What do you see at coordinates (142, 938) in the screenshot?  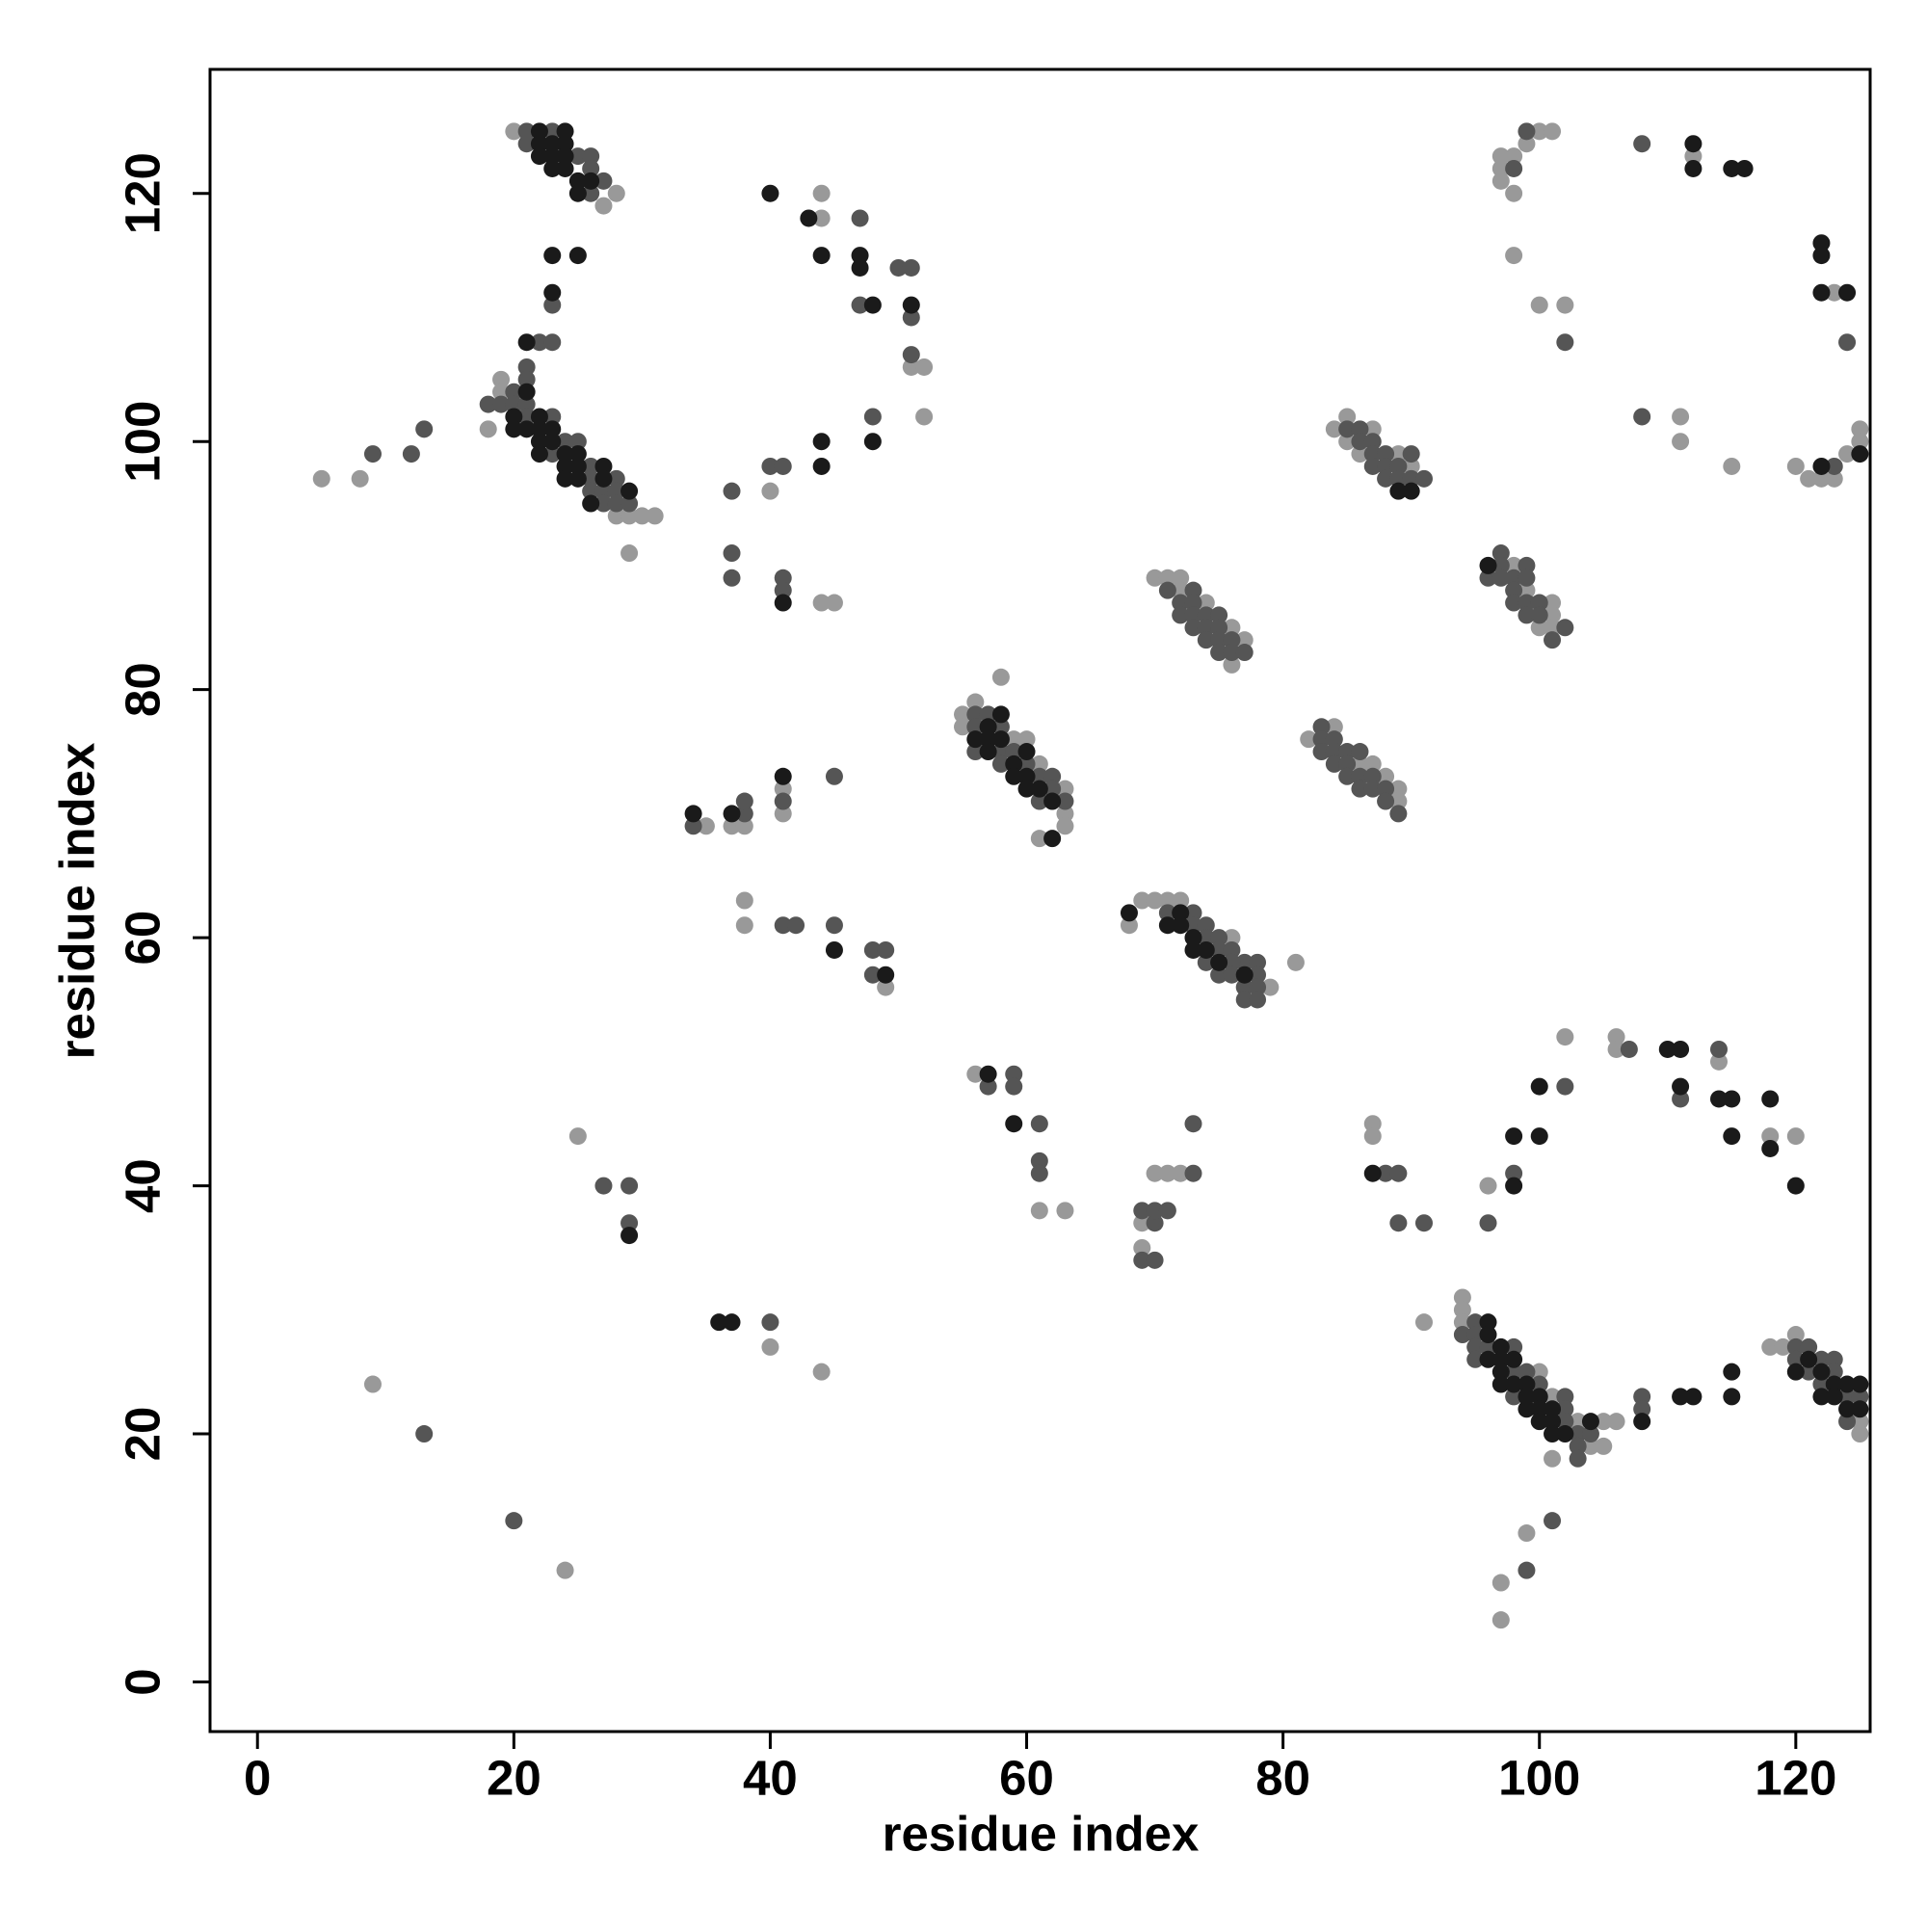 I see `y-tick-label: 60` at bounding box center [142, 938].